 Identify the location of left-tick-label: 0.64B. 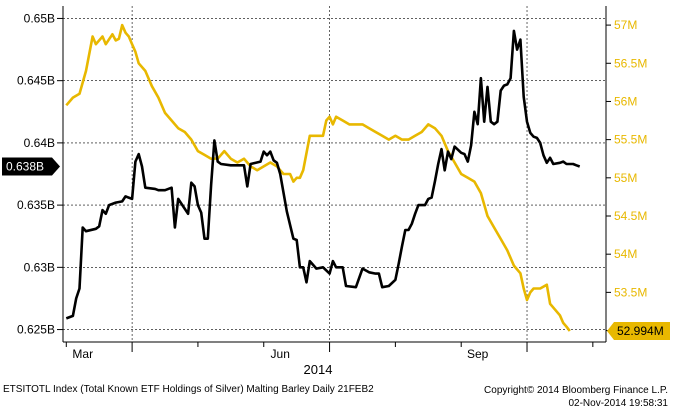
(39, 143).